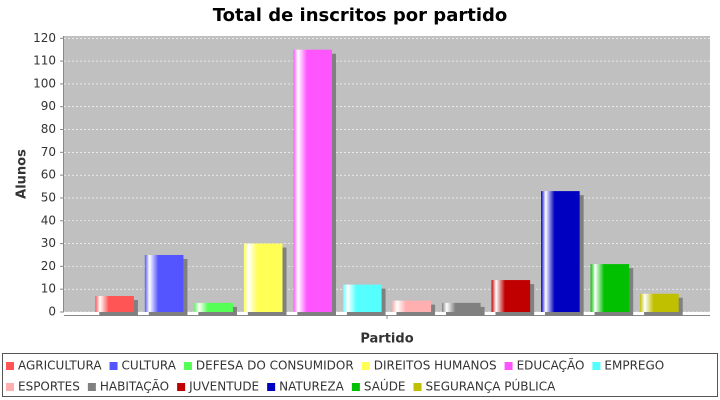 The width and height of the screenshot is (720, 400). Describe the element at coordinates (22, 174) in the screenshot. I see `y-axis-label: Alunos` at that location.